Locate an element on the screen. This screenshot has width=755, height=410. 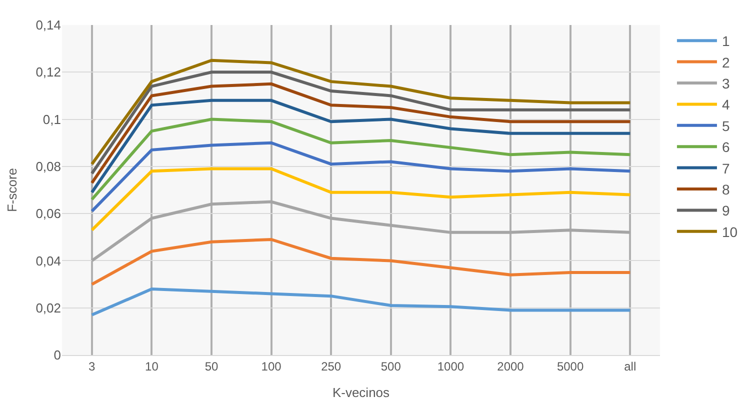
x-tick-label: 500 is located at coordinates (391, 366).